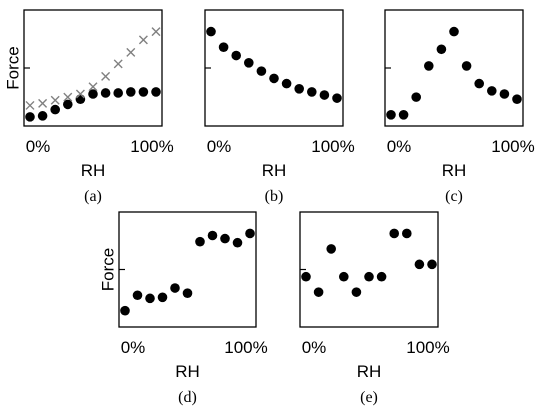 The width and height of the screenshot is (550, 415). What do you see at coordinates (454, 196) in the screenshot?
I see `panel-label: (c)` at bounding box center [454, 196].